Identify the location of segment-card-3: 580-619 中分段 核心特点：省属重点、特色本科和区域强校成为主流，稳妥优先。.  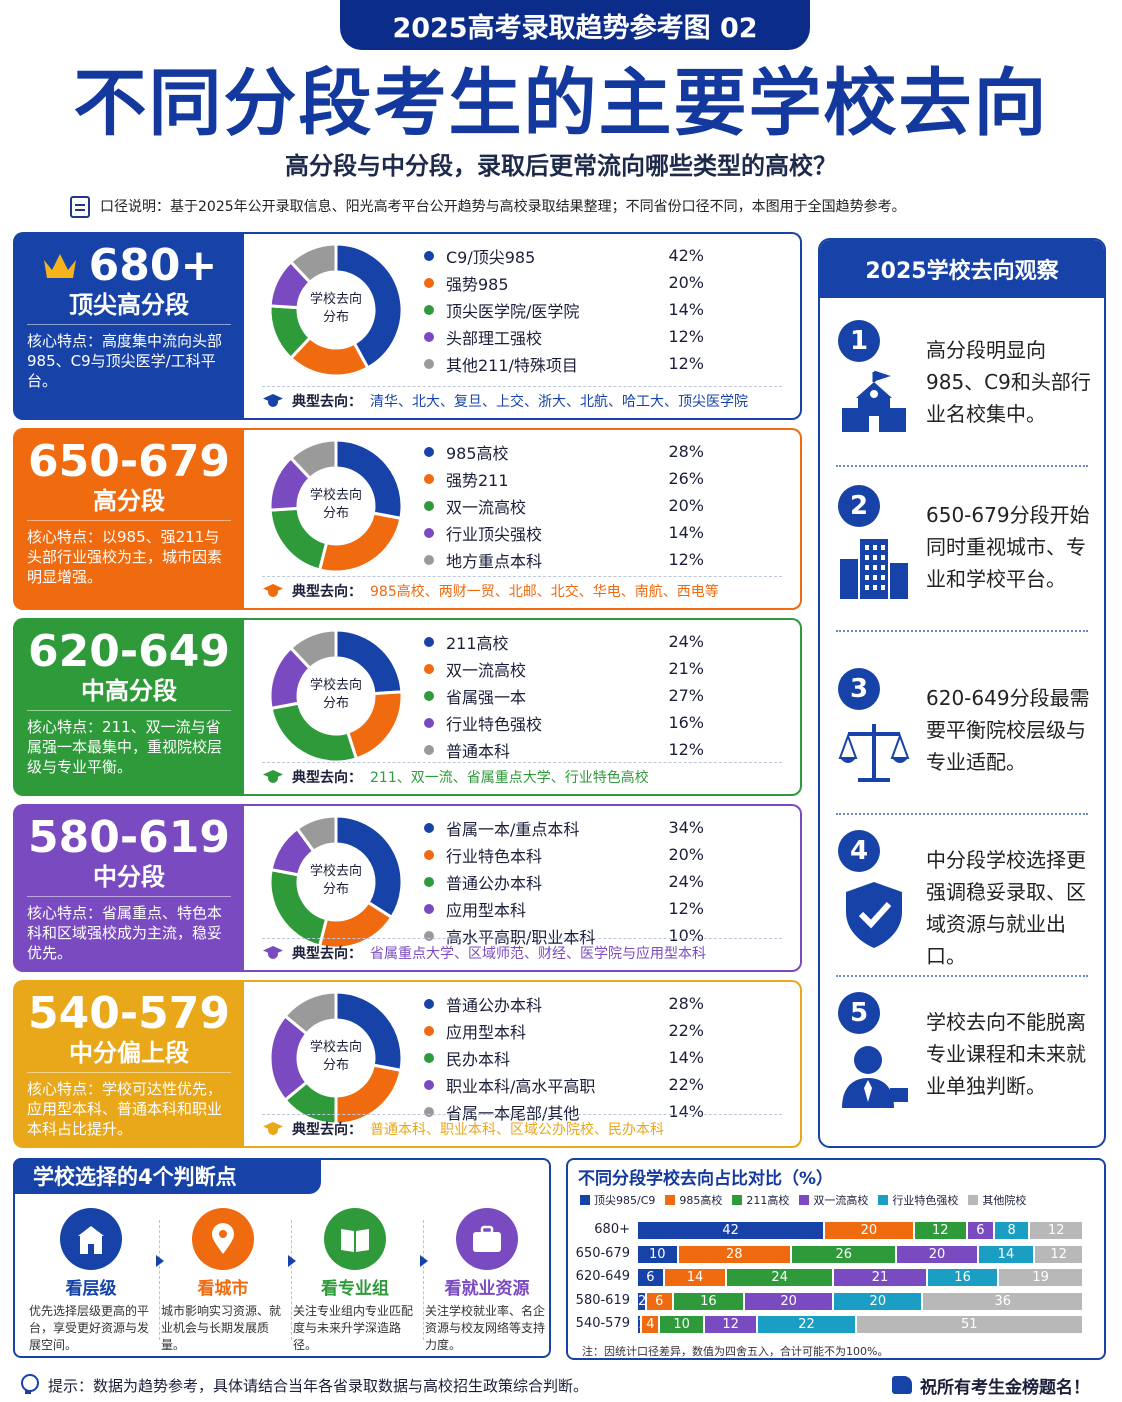
(129, 888).